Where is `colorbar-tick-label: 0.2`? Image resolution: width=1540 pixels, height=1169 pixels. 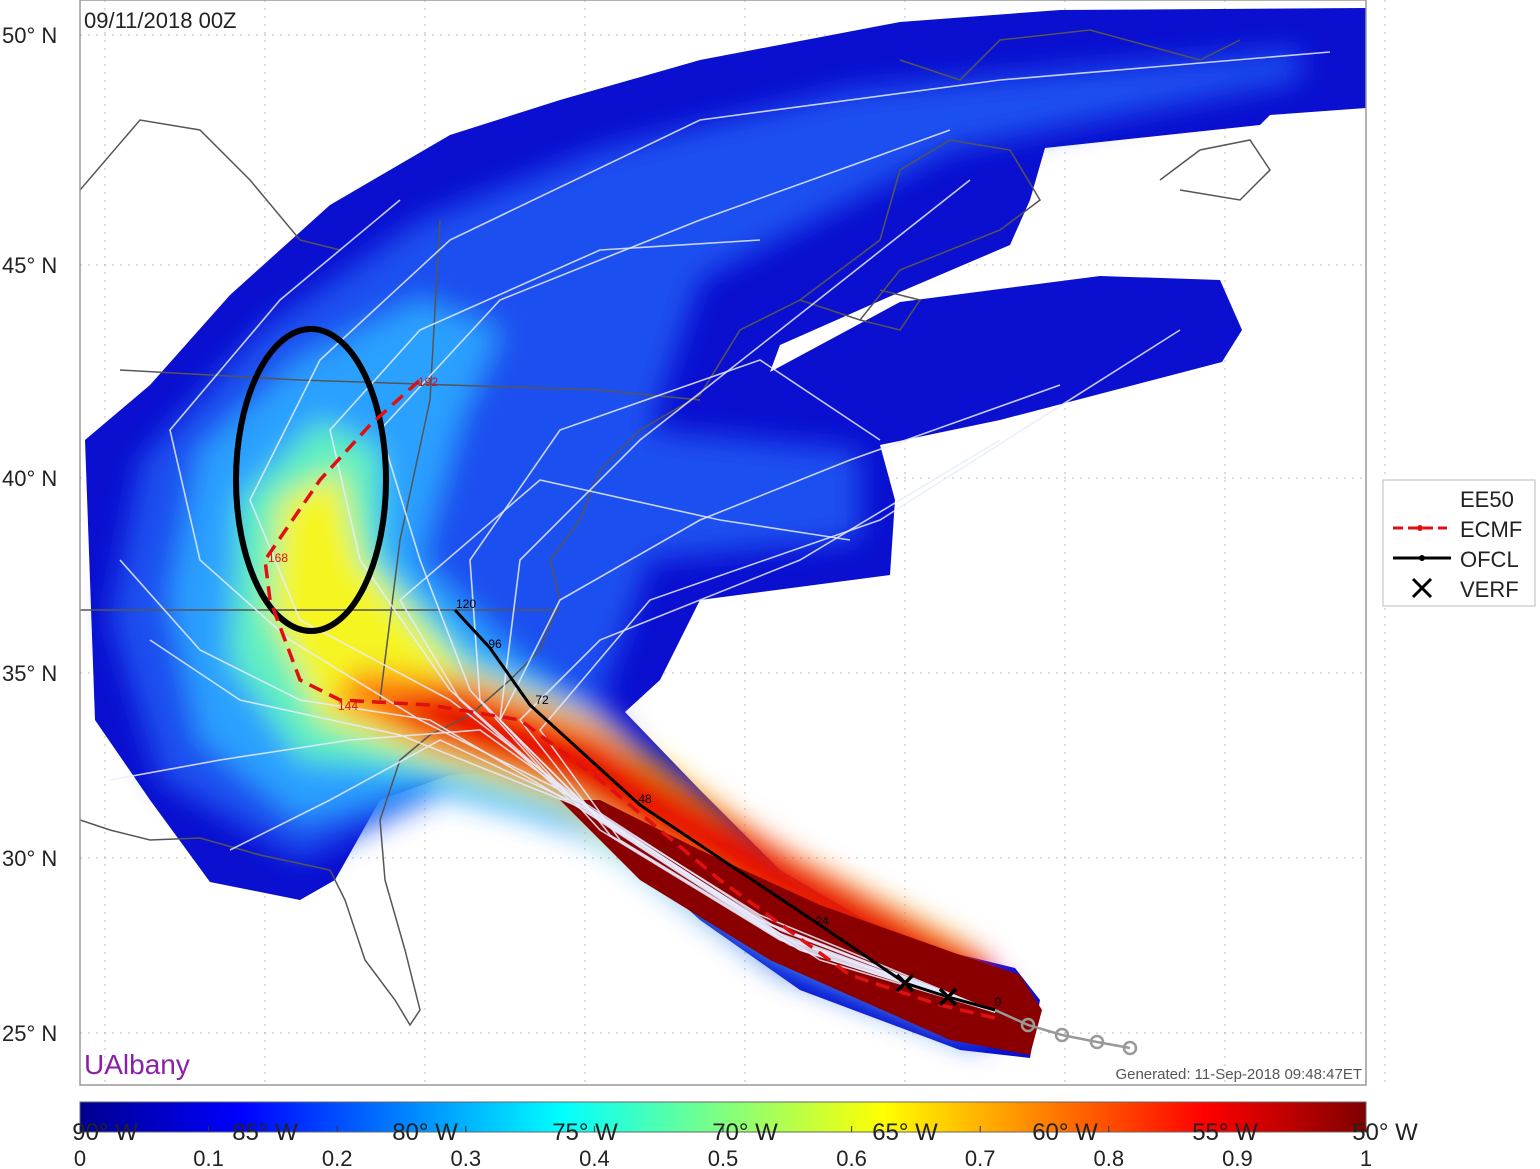 colorbar-tick-label: 0.2 is located at coordinates (337, 1157).